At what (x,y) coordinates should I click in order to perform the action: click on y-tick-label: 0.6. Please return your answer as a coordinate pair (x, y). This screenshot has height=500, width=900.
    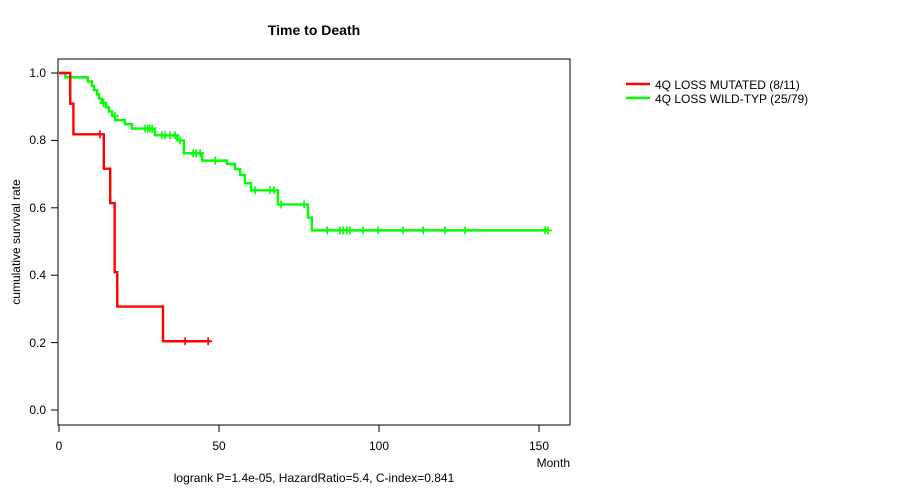
    Looking at the image, I should click on (37, 207).